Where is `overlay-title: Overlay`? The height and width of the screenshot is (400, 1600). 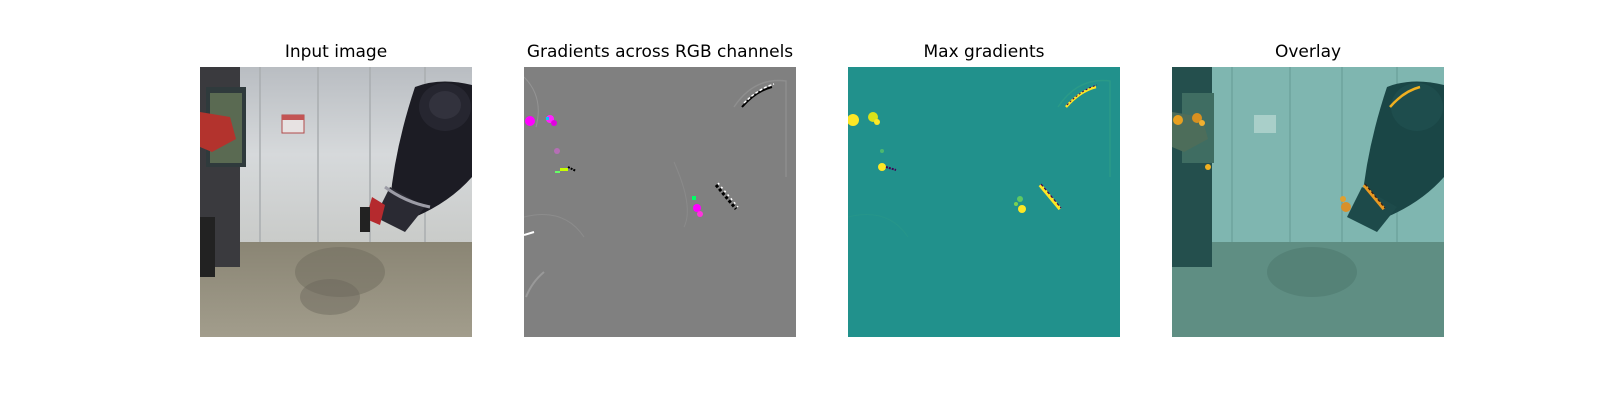 overlay-title: Overlay is located at coordinates (1308, 52).